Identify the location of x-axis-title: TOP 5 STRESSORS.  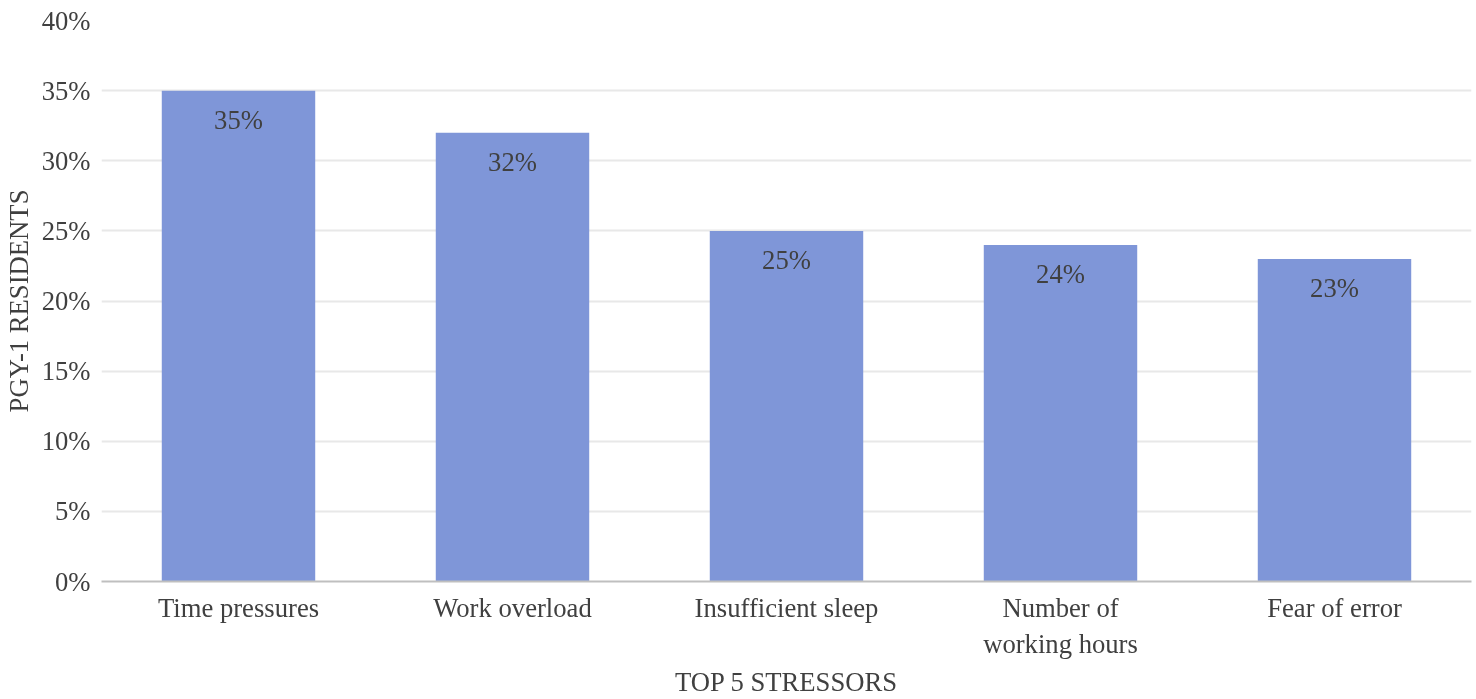
(786, 681).